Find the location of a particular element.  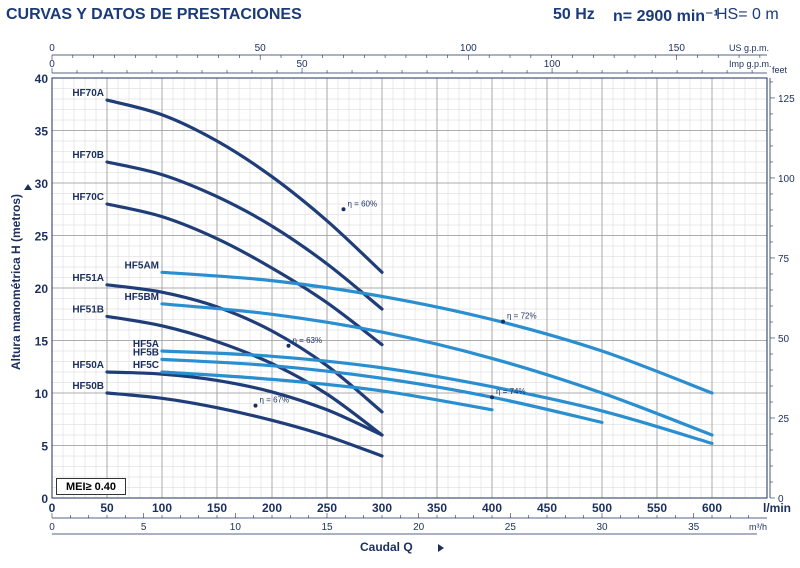

series-label-hf5am: HF5AM is located at coordinates (142, 265).